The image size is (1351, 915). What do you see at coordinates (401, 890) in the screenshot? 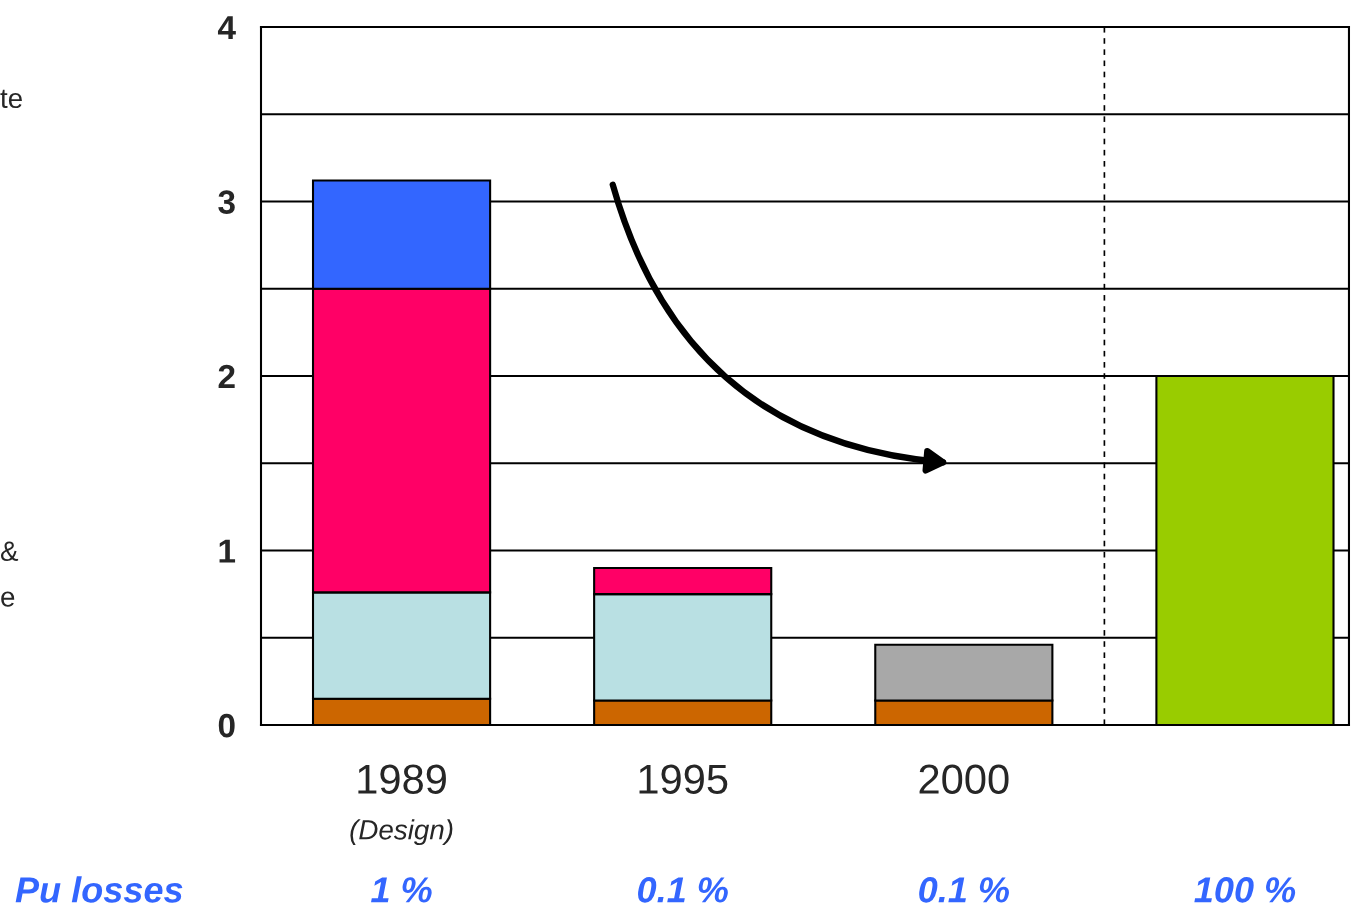
I see `text: 1 %` at bounding box center [401, 890].